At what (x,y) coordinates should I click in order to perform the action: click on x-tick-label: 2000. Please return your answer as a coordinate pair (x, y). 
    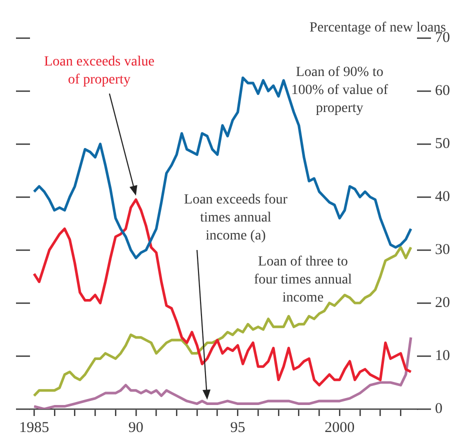
    Looking at the image, I should click on (339, 428).